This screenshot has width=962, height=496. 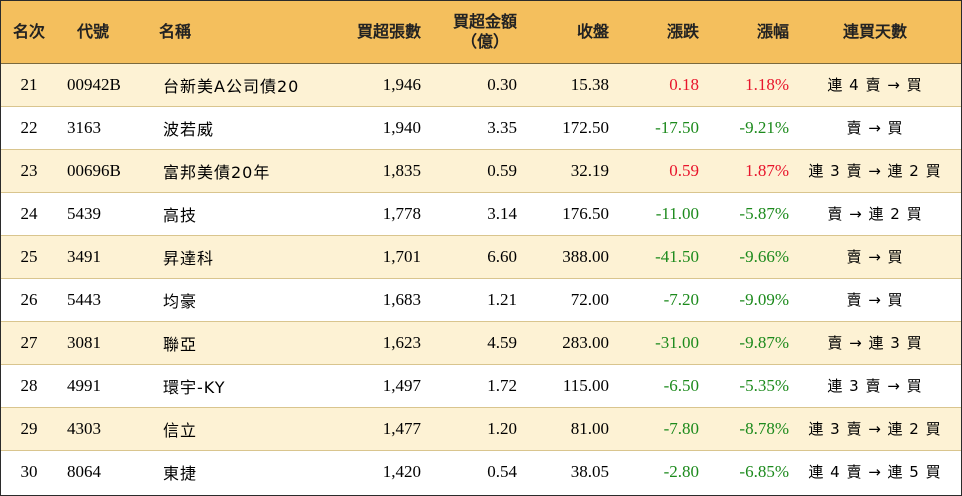 I want to click on header-close: 收盤, so click(x=592, y=31).